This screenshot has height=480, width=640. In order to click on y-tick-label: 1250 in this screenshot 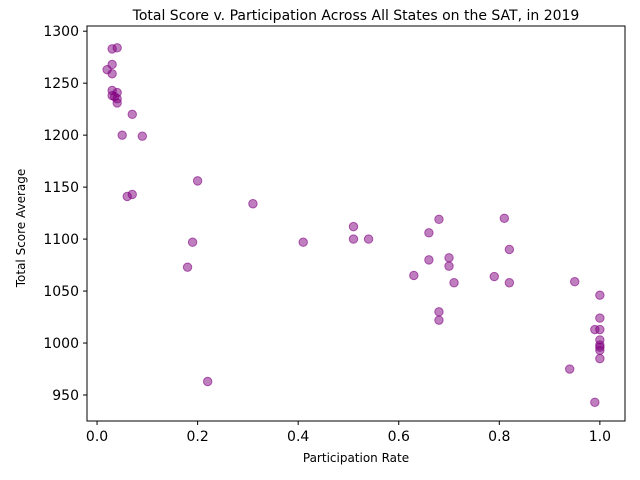, I will do `click(61, 84)`.